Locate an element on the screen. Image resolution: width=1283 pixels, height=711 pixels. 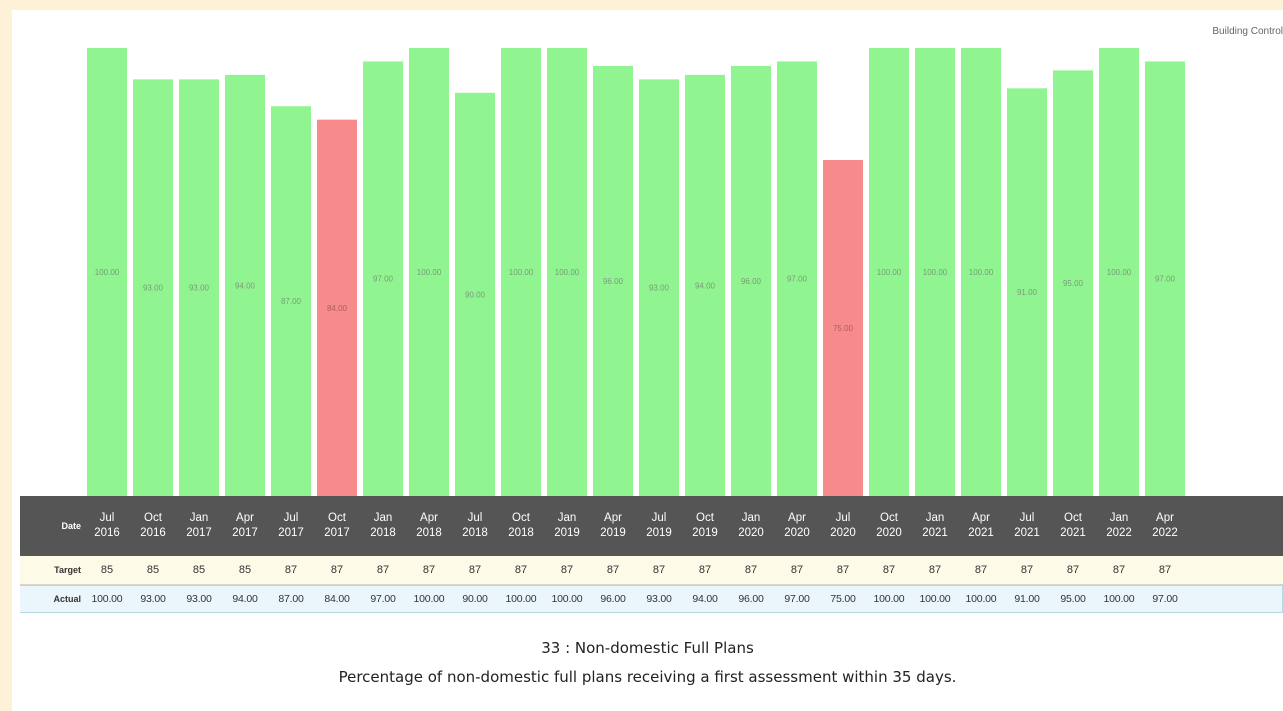
date-cell: Jul 2021 is located at coordinates (1027, 526).